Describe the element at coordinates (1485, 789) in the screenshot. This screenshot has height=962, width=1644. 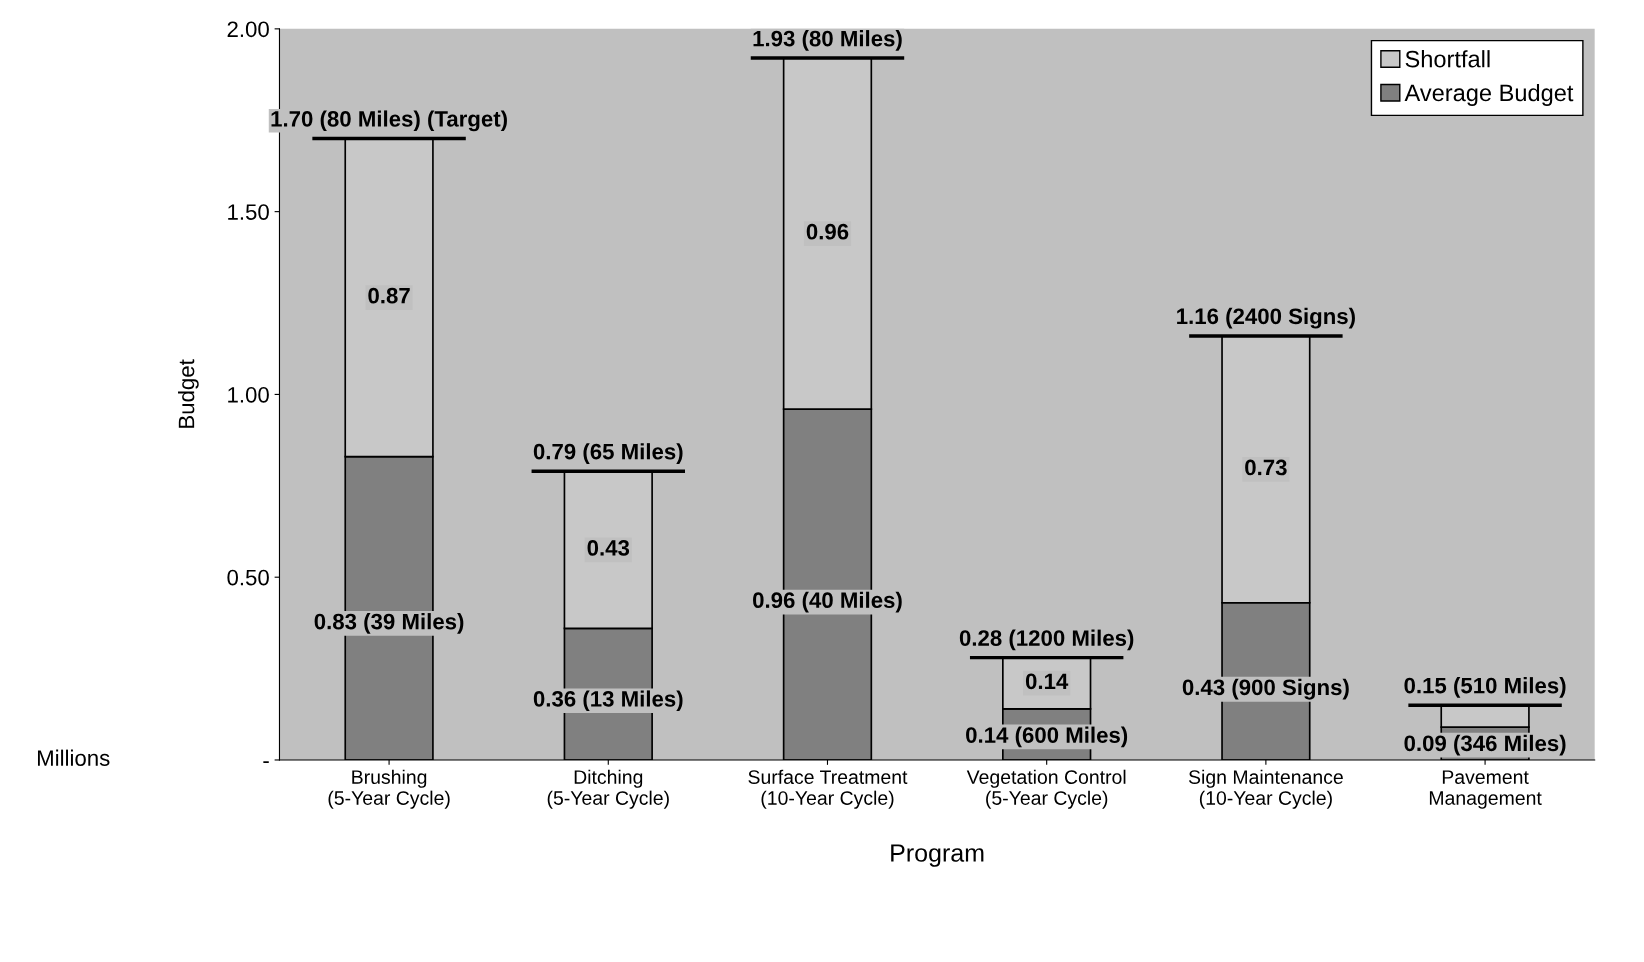
I see `x-tick-label: Pavement Management` at that location.